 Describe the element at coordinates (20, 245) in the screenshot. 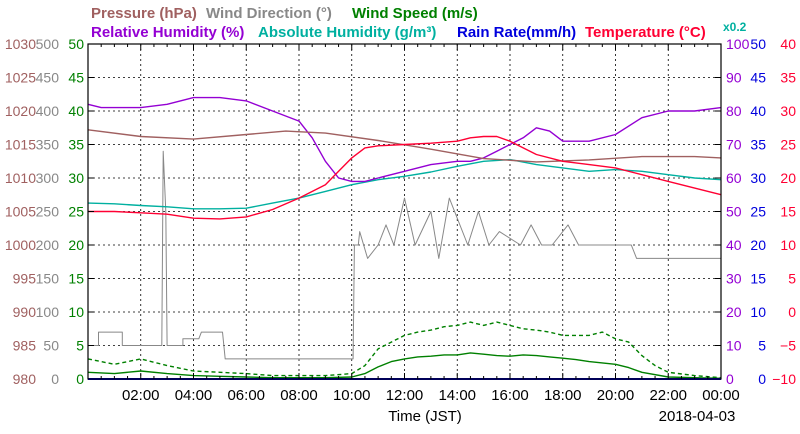

I see `pressure-tick-label: 1000` at that location.